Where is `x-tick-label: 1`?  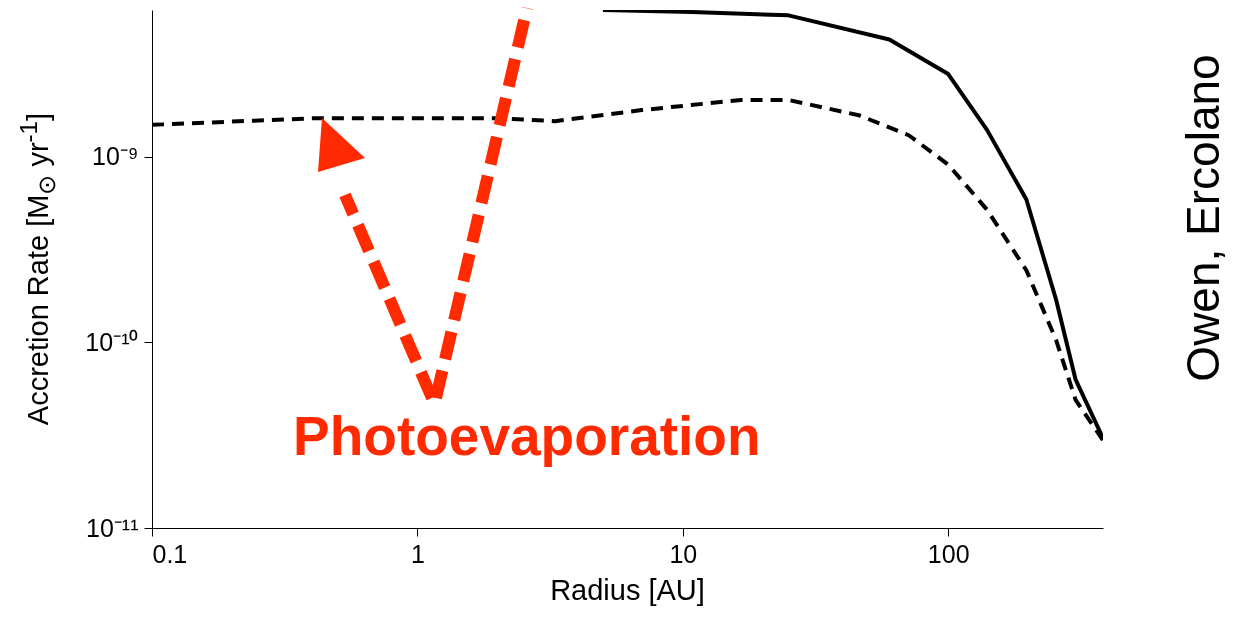
x-tick-label: 1 is located at coordinates (417, 553).